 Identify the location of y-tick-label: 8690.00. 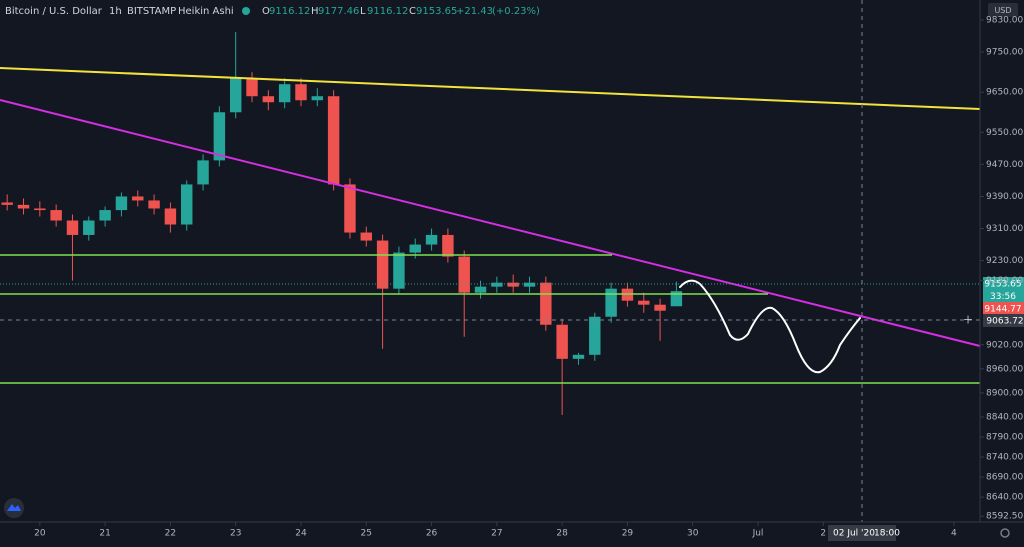
(1004, 478).